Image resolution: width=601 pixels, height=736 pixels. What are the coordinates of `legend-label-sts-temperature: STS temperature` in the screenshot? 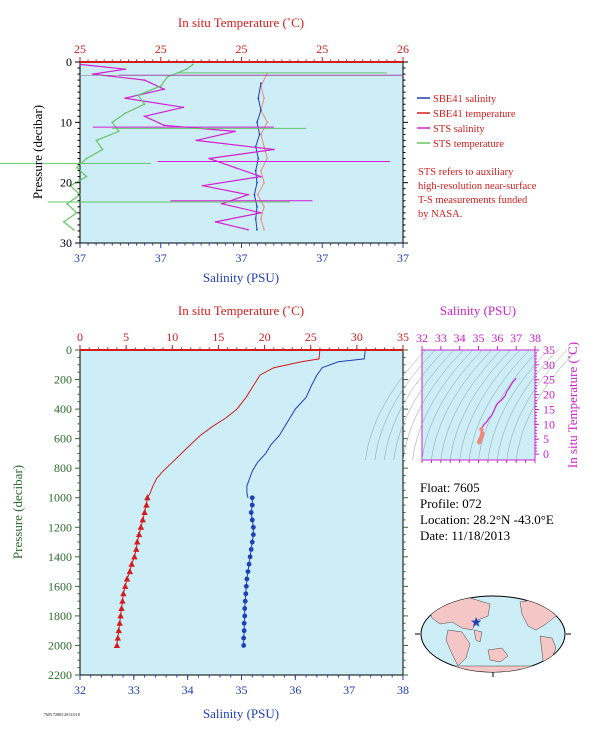 It's located at (468, 144).